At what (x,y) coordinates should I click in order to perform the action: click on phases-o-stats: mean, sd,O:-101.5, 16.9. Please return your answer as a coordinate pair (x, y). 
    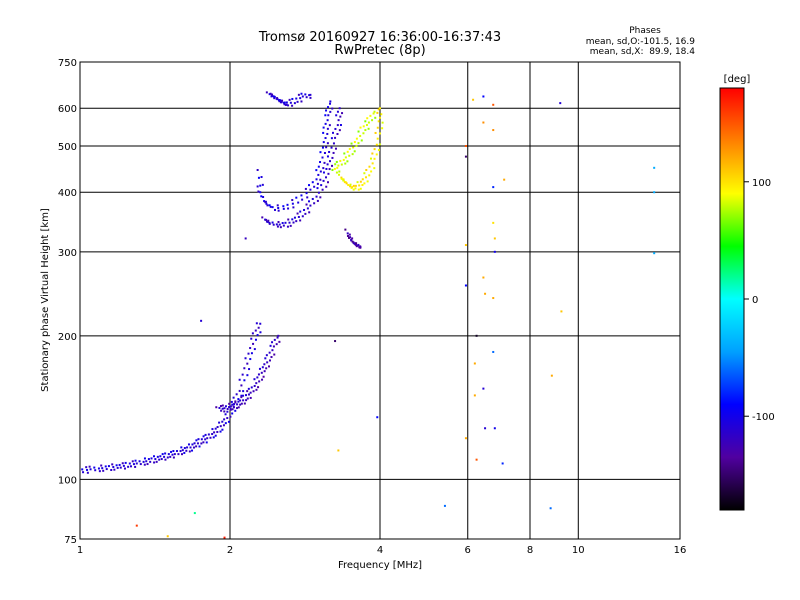
    Looking at the image, I should click on (641, 42).